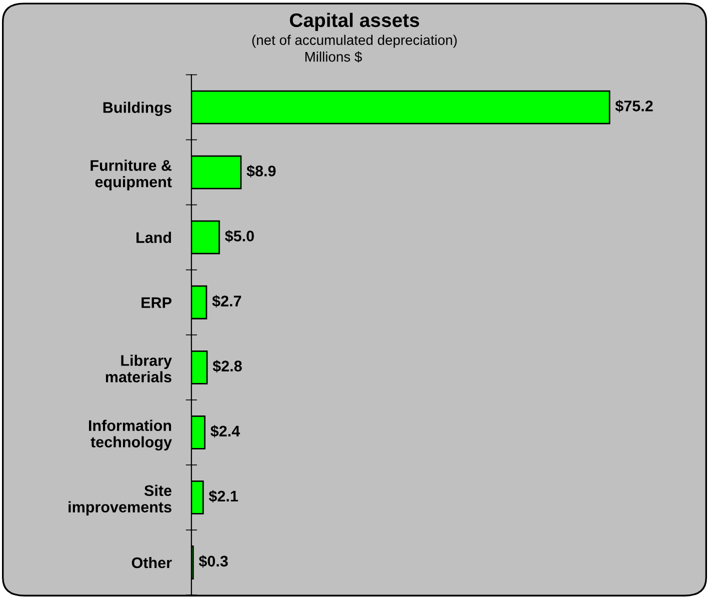  Describe the element at coordinates (227, 366) in the screenshot. I see `data-label: $2.8` at that location.